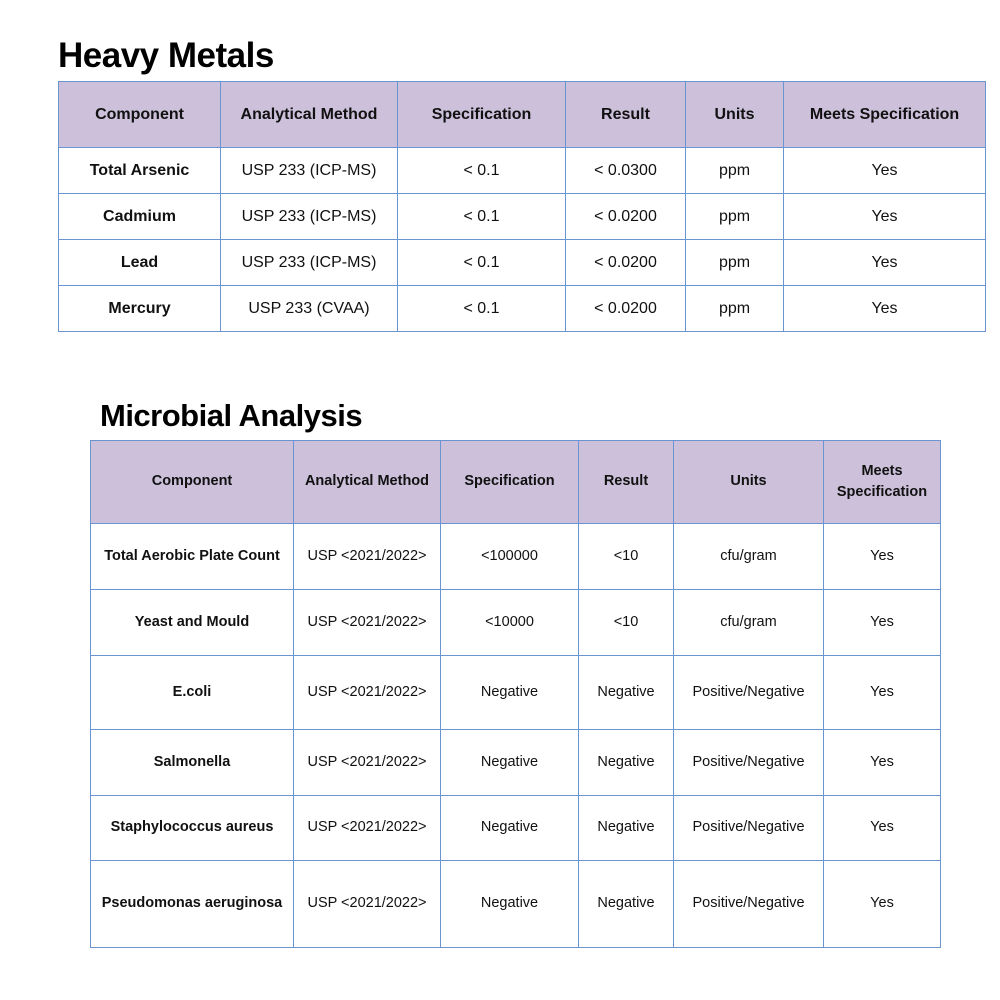 The image size is (1000, 1000). Describe the element at coordinates (309, 308) in the screenshot. I see `table-cell: USP 233 (CVAA)` at that location.